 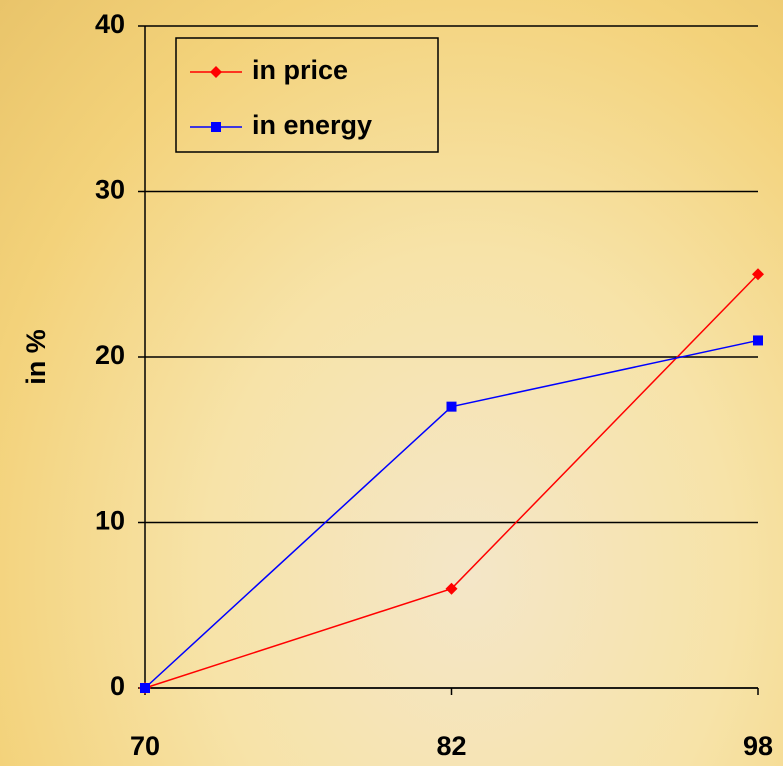 What do you see at coordinates (110, 521) in the screenshot?
I see `y-tick-label: 10` at bounding box center [110, 521].